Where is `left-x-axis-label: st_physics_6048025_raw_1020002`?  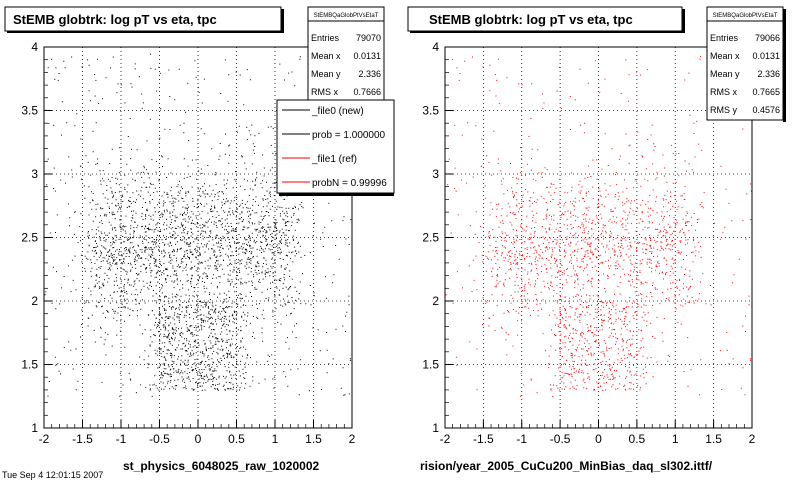 left-x-axis-label: st_physics_6048025_raw_1020002 is located at coordinates (221, 466).